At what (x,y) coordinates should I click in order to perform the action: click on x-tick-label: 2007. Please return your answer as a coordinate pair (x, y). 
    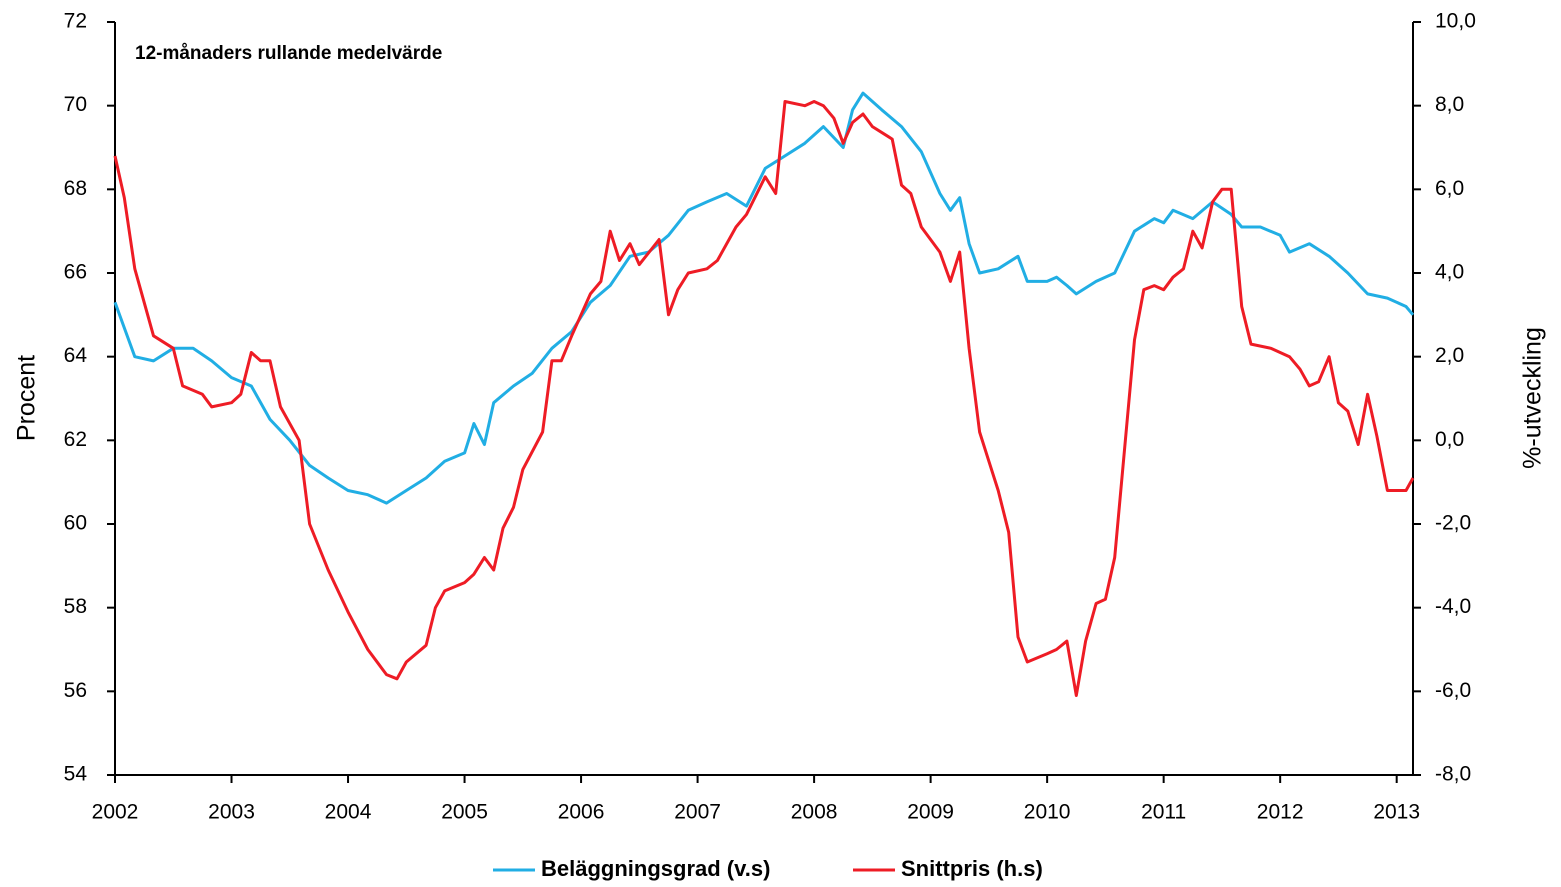
    Looking at the image, I should click on (697, 812).